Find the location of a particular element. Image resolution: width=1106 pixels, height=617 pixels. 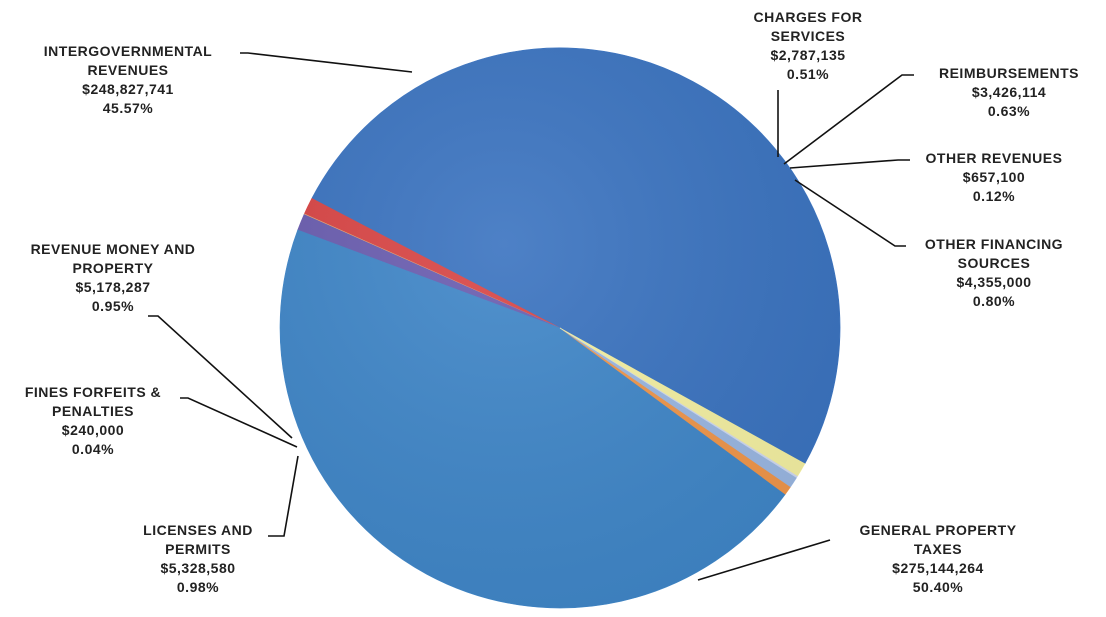

slice-label-name: CHARGES FOR is located at coordinates (808, 17).